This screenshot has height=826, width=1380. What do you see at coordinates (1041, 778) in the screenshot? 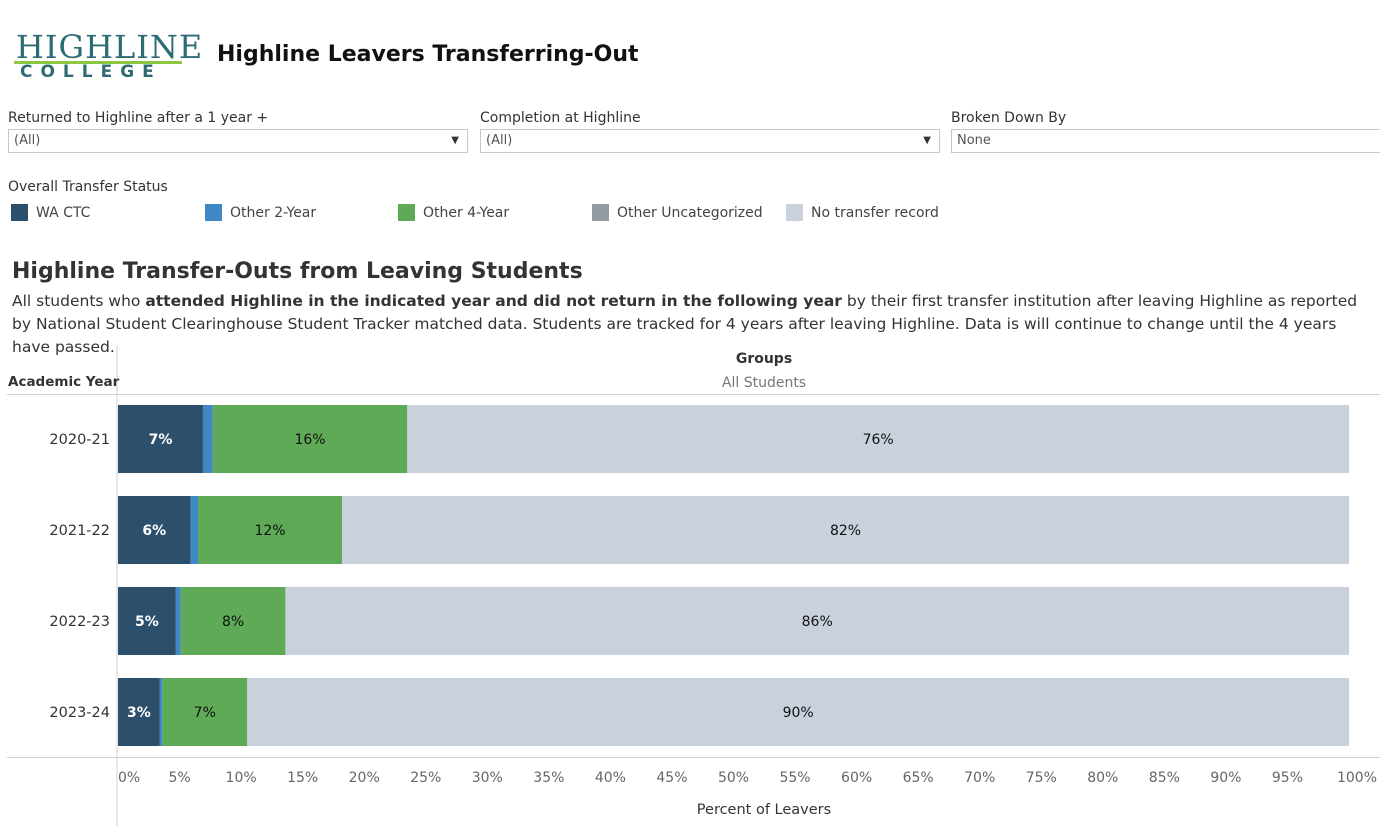
I see `x-tick-label: 75%` at bounding box center [1041, 778].